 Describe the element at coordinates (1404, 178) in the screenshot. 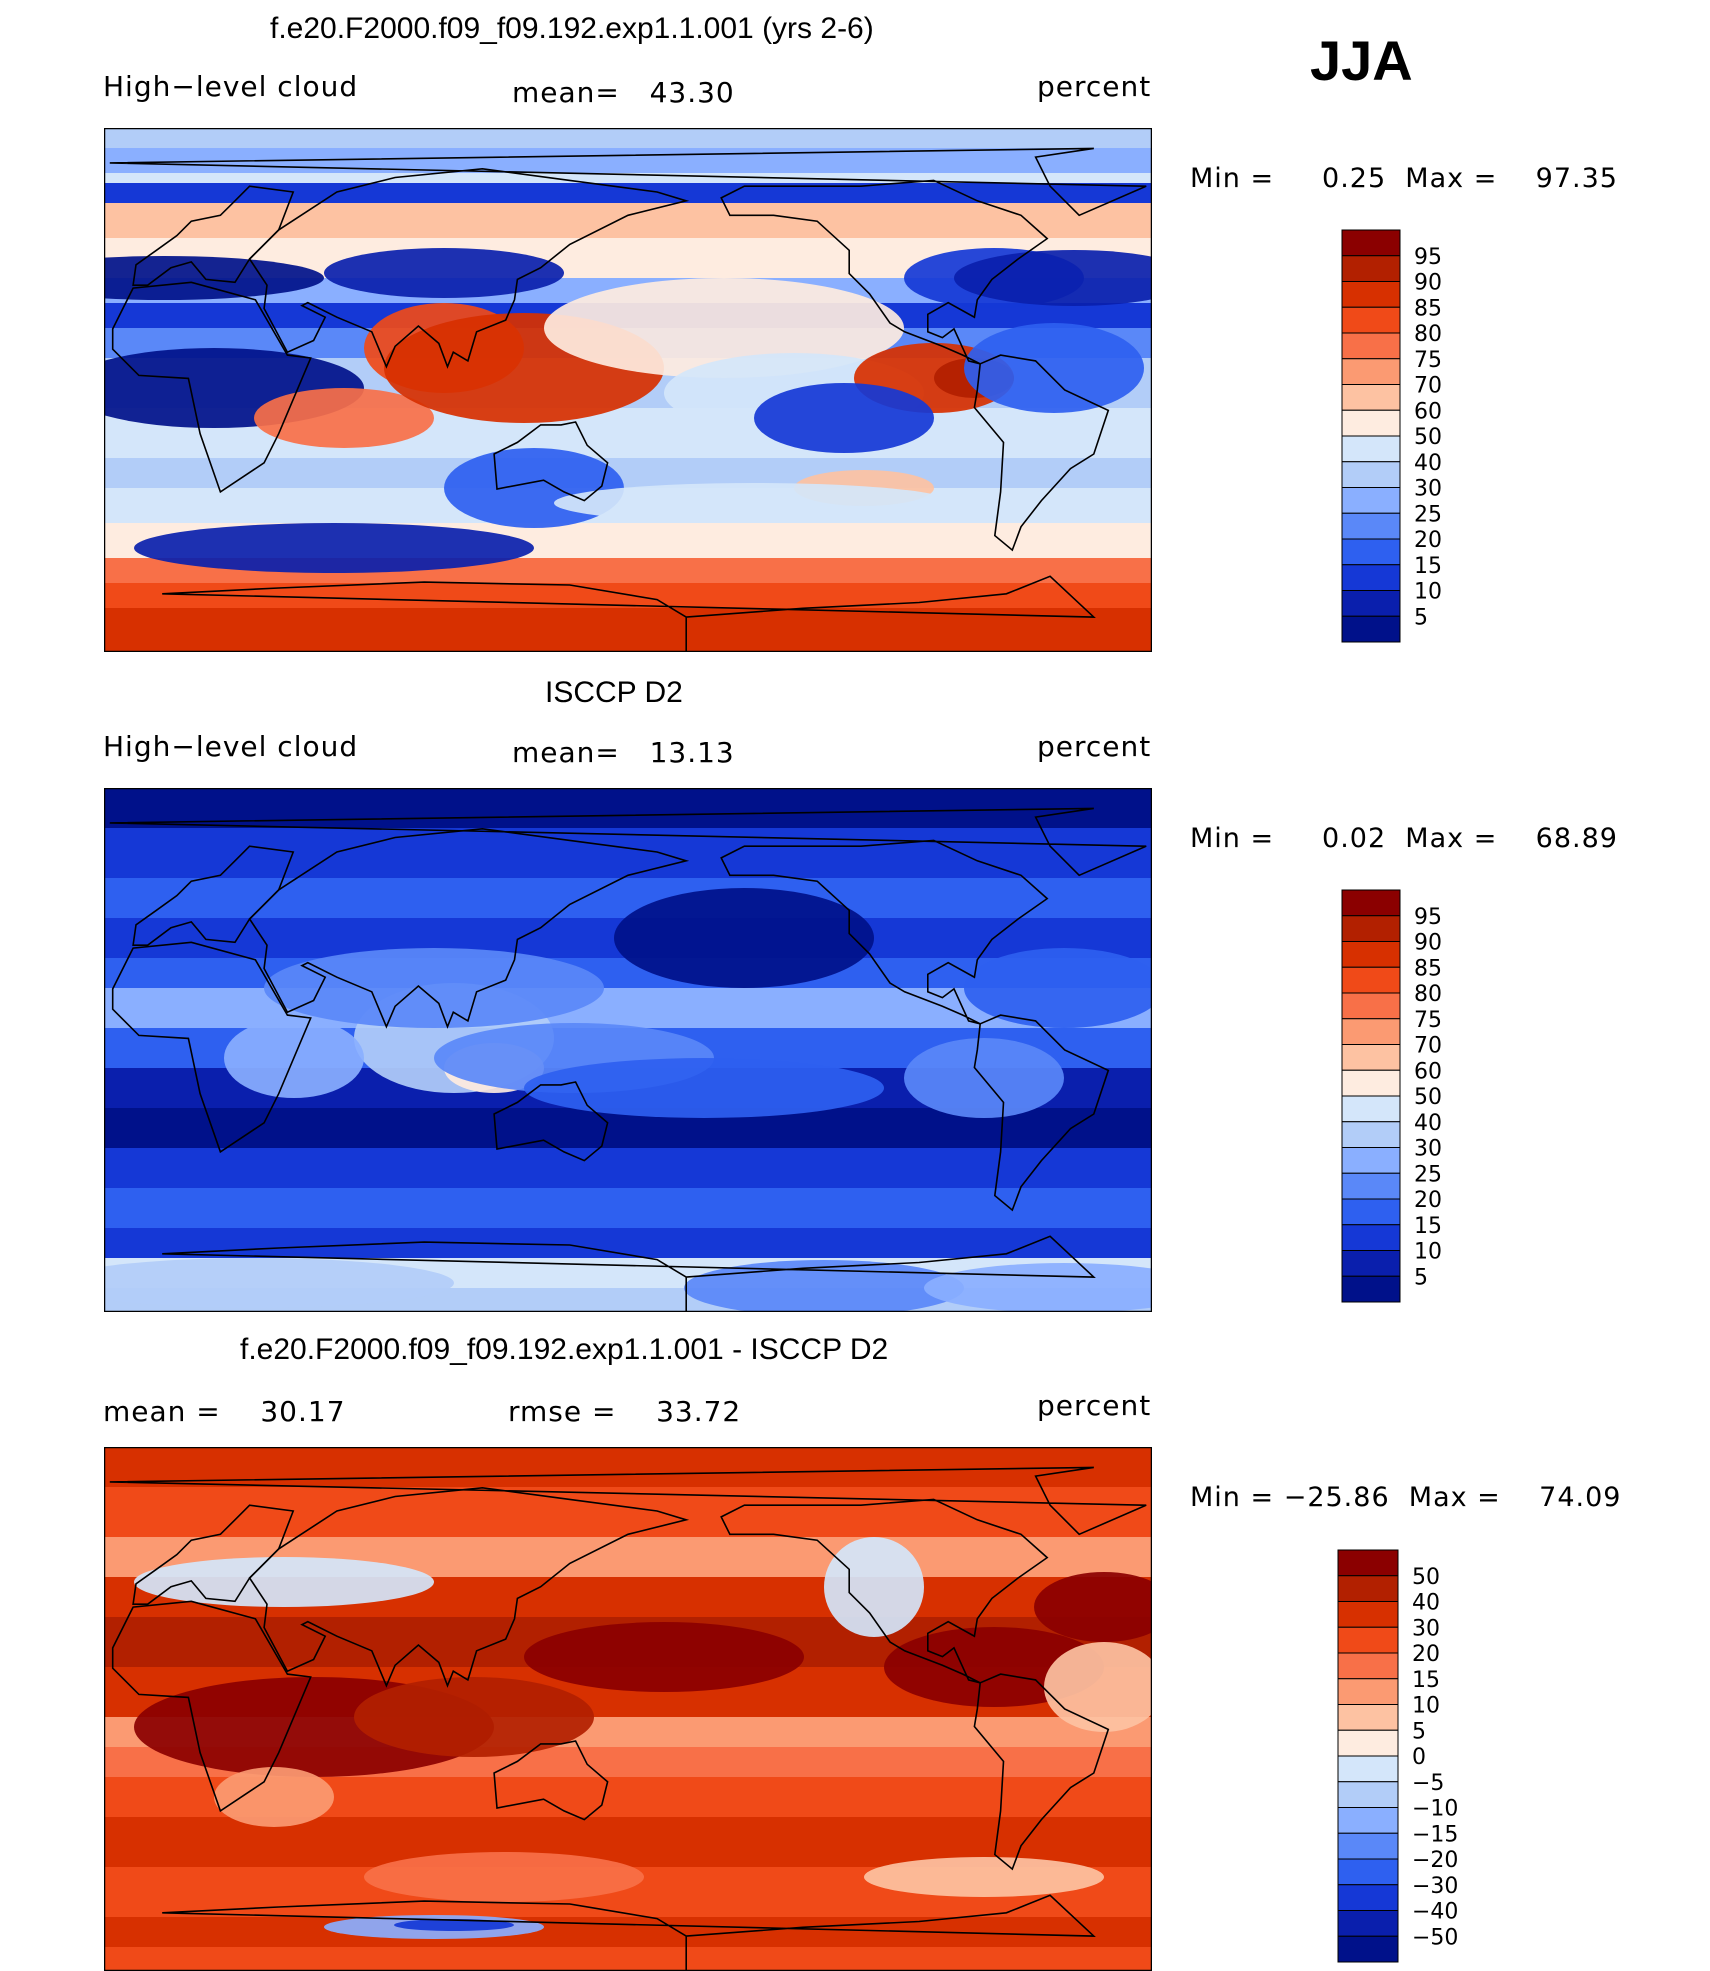

I see `panel-1-min-max: Min = 0.25 Max = 97.35` at that location.